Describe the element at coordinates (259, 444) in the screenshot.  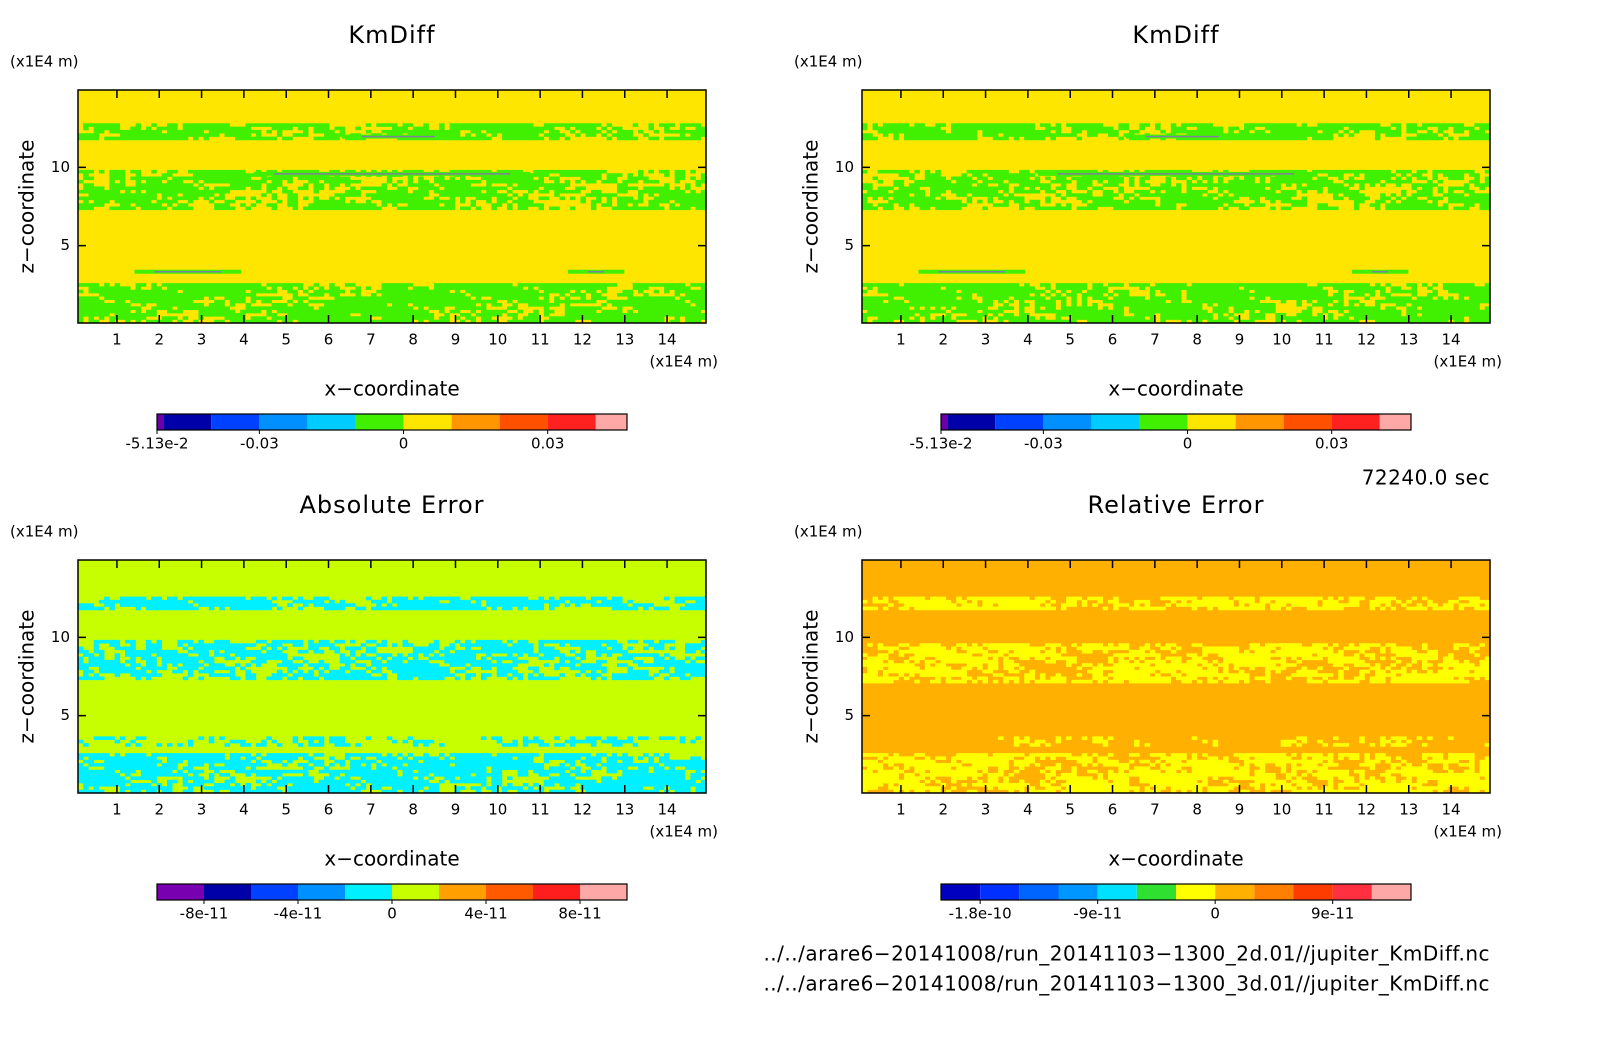
I see `colorbar-tick-label: -0.03` at that location.